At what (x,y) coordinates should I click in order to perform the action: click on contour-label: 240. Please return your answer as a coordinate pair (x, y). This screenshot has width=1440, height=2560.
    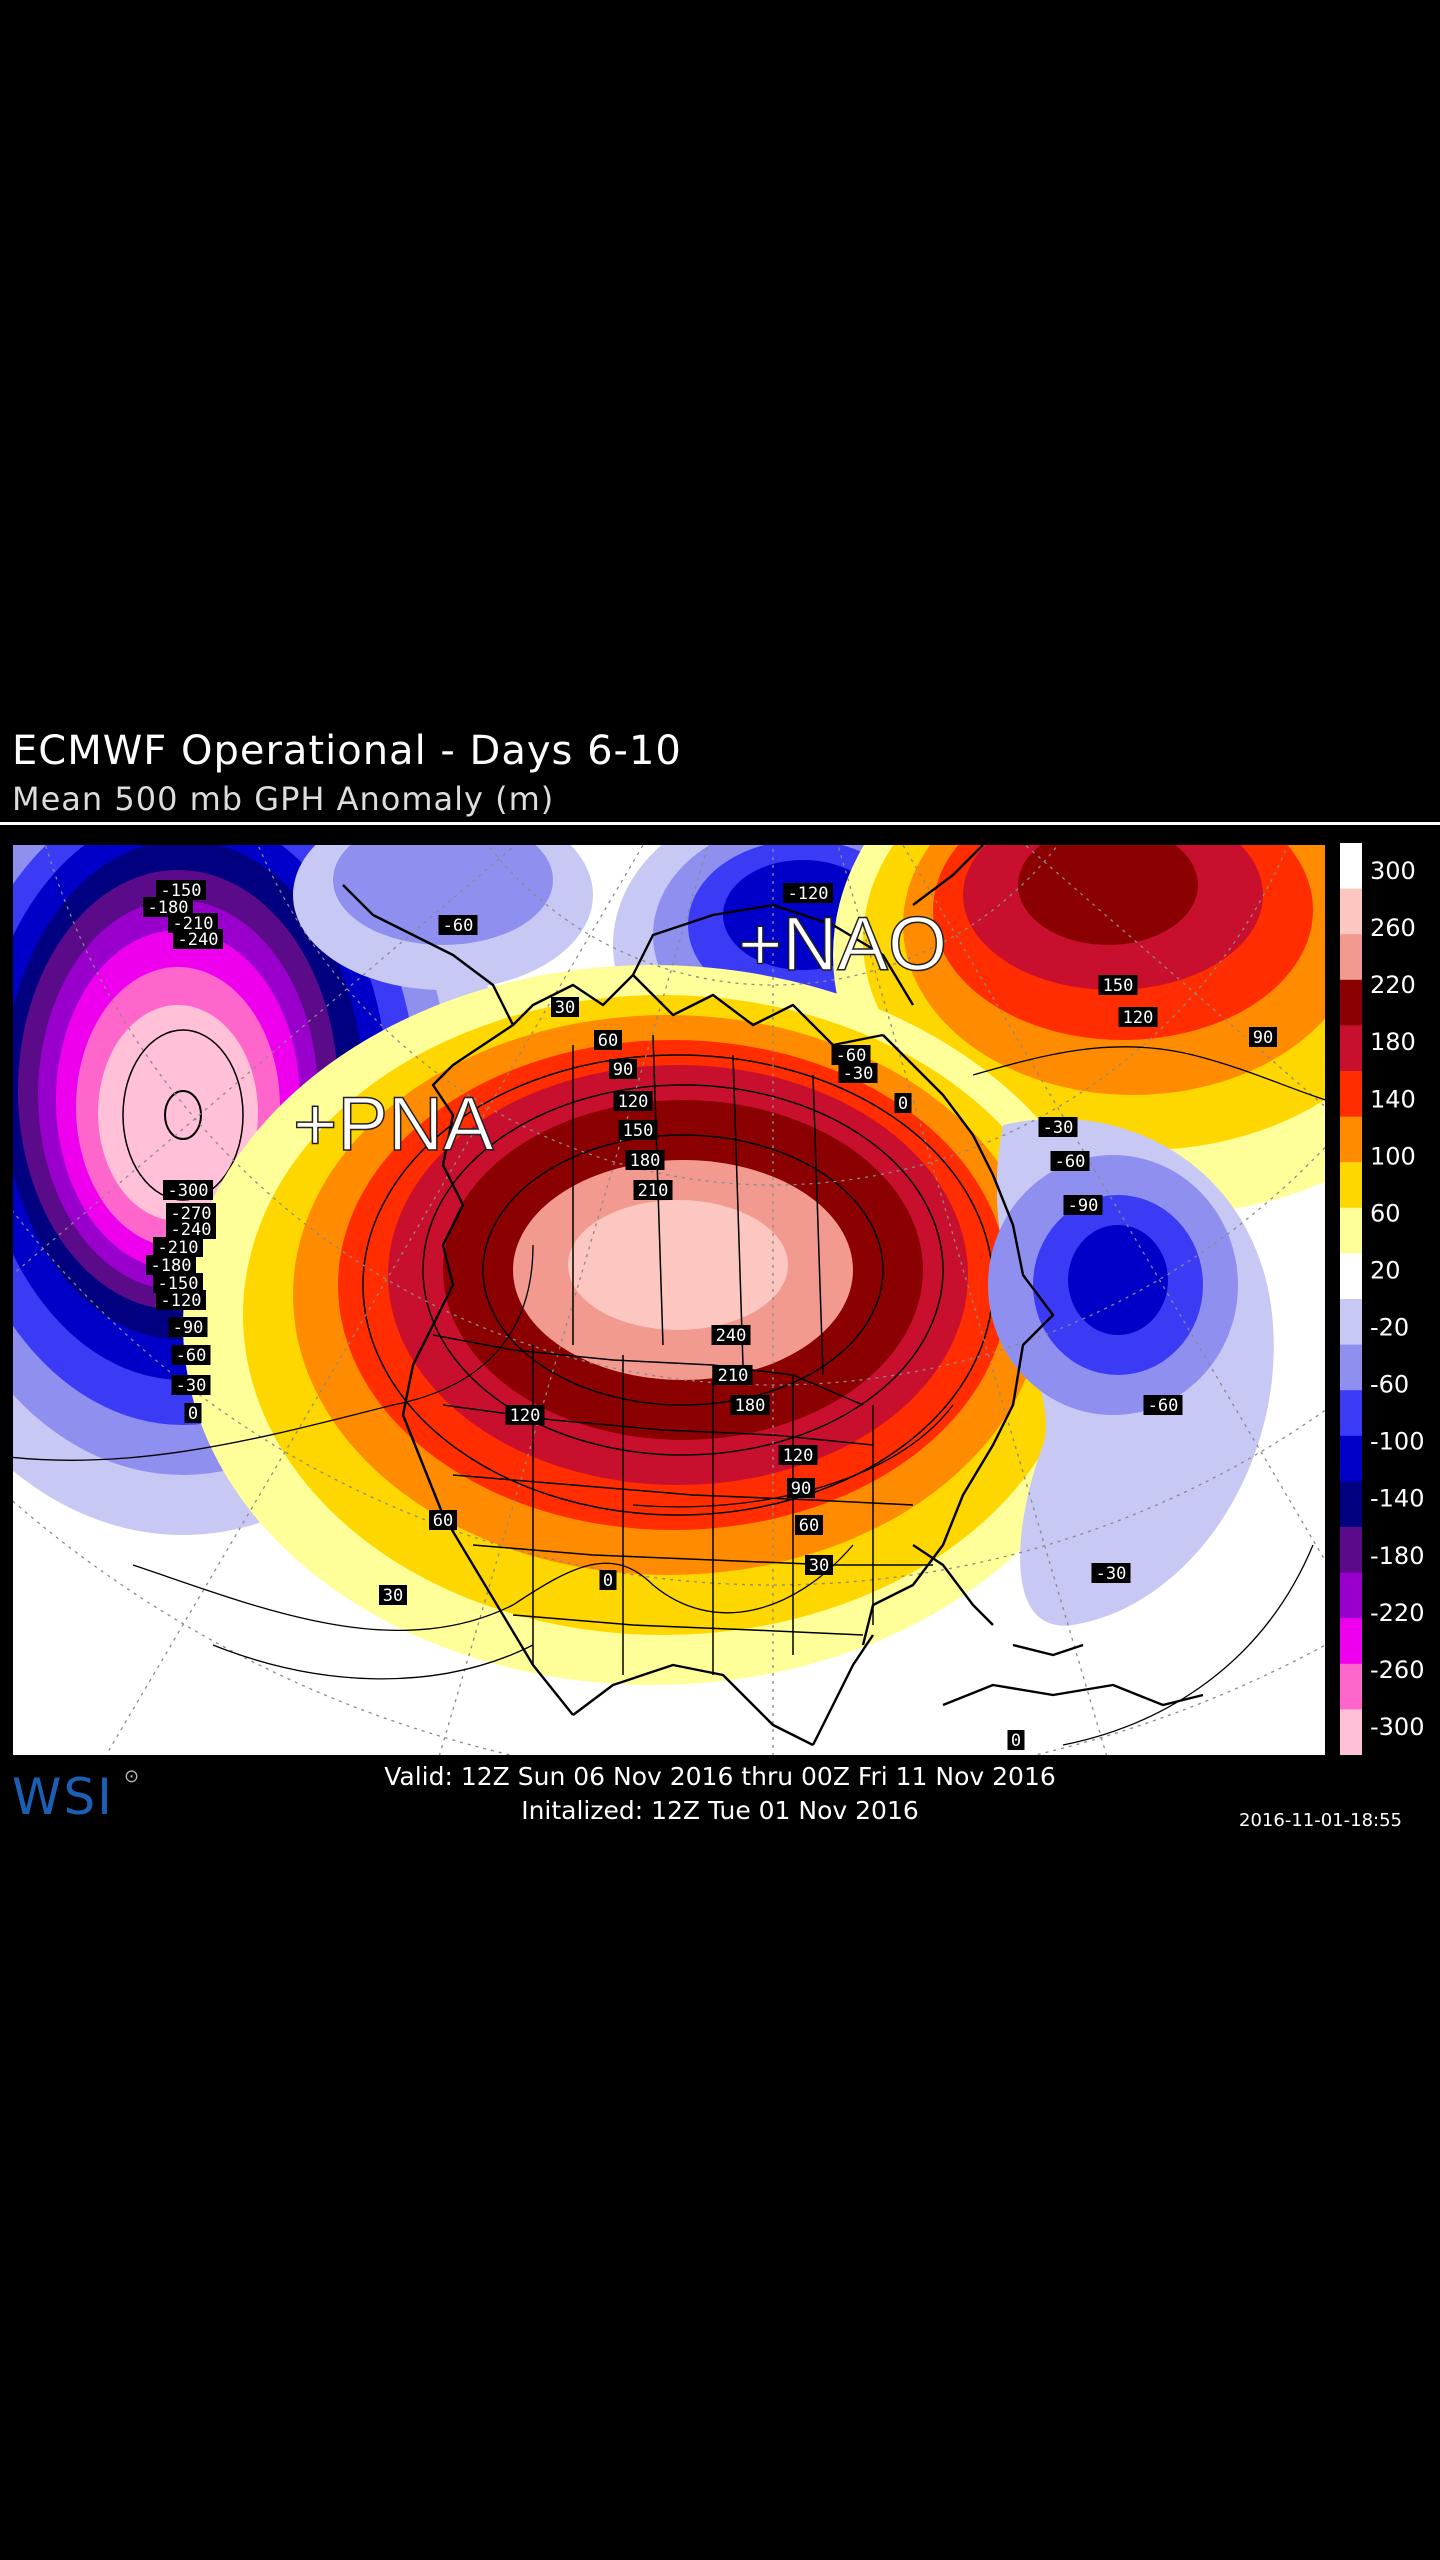
    Looking at the image, I should click on (731, 1335).